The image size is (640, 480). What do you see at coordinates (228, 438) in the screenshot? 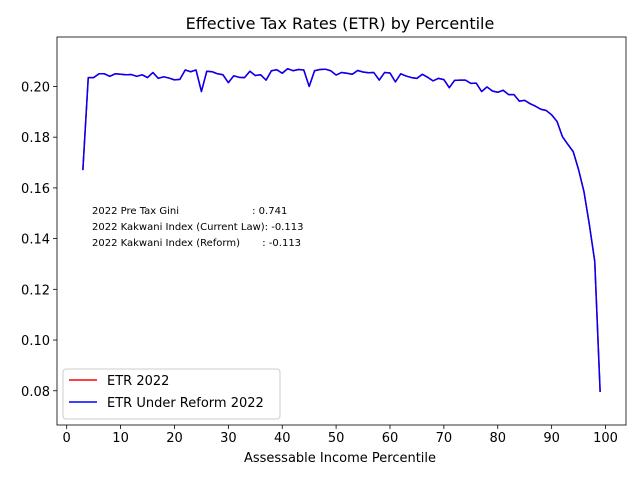
I see `x-tick-label: 30` at bounding box center [228, 438].